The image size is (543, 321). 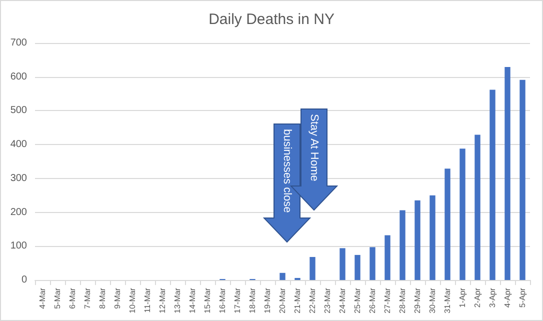 I want to click on x-tick-label: 19-Mar, so click(x=267, y=301).